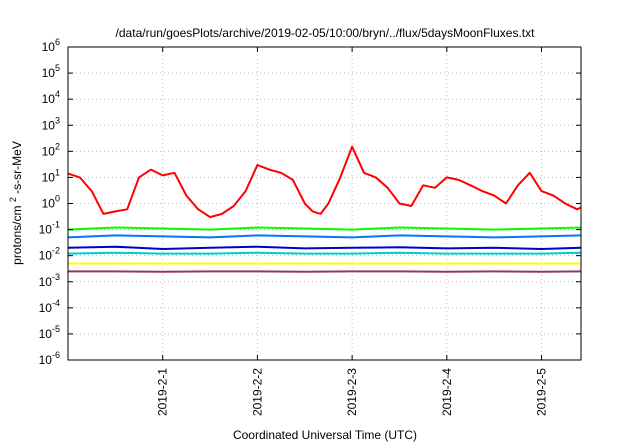 The image size is (640, 448). I want to click on y-tick-label-exp: -6, so click(56, 355).